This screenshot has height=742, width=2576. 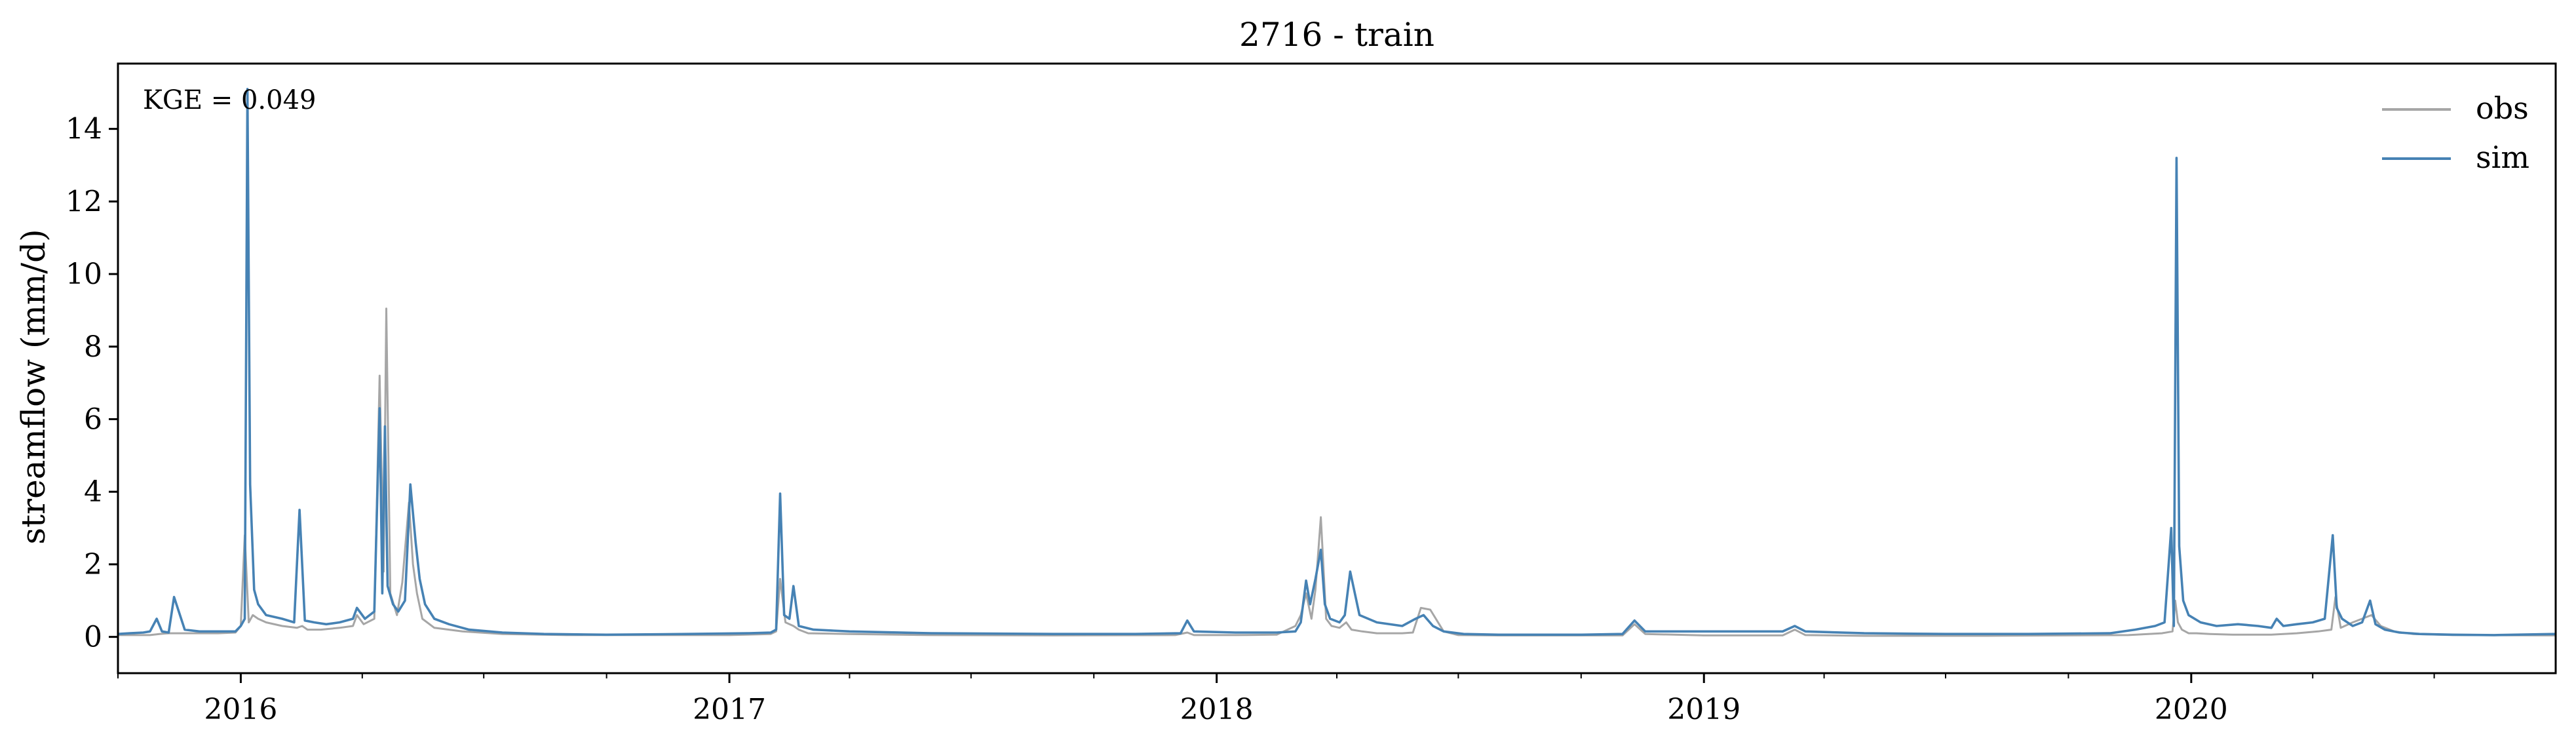 What do you see at coordinates (1276, 699) in the screenshot?
I see `x-axis: 2016 2017 2018 2019 2020` at bounding box center [1276, 699].